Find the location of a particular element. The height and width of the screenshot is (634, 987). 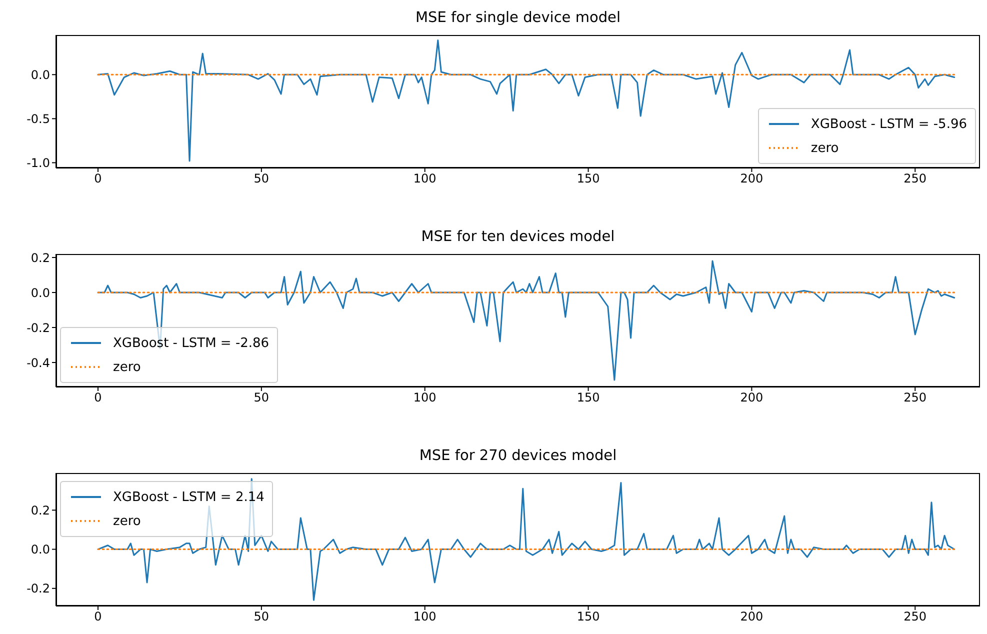

legend-label: XGBoost - LSTM = -5.96 is located at coordinates (888, 124).